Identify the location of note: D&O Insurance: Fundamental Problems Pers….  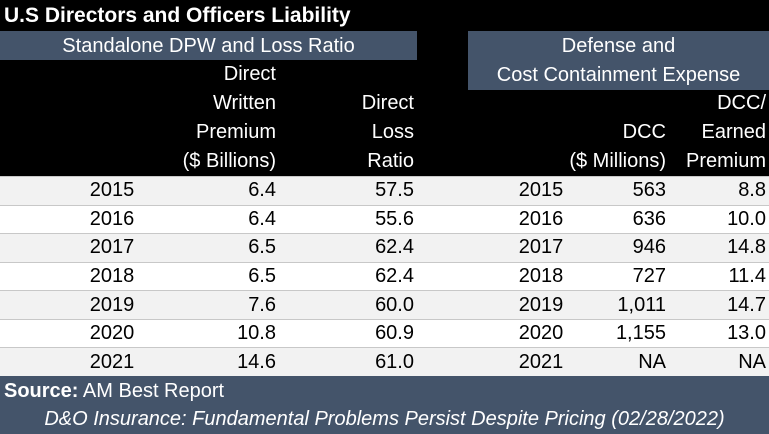
(384, 419).